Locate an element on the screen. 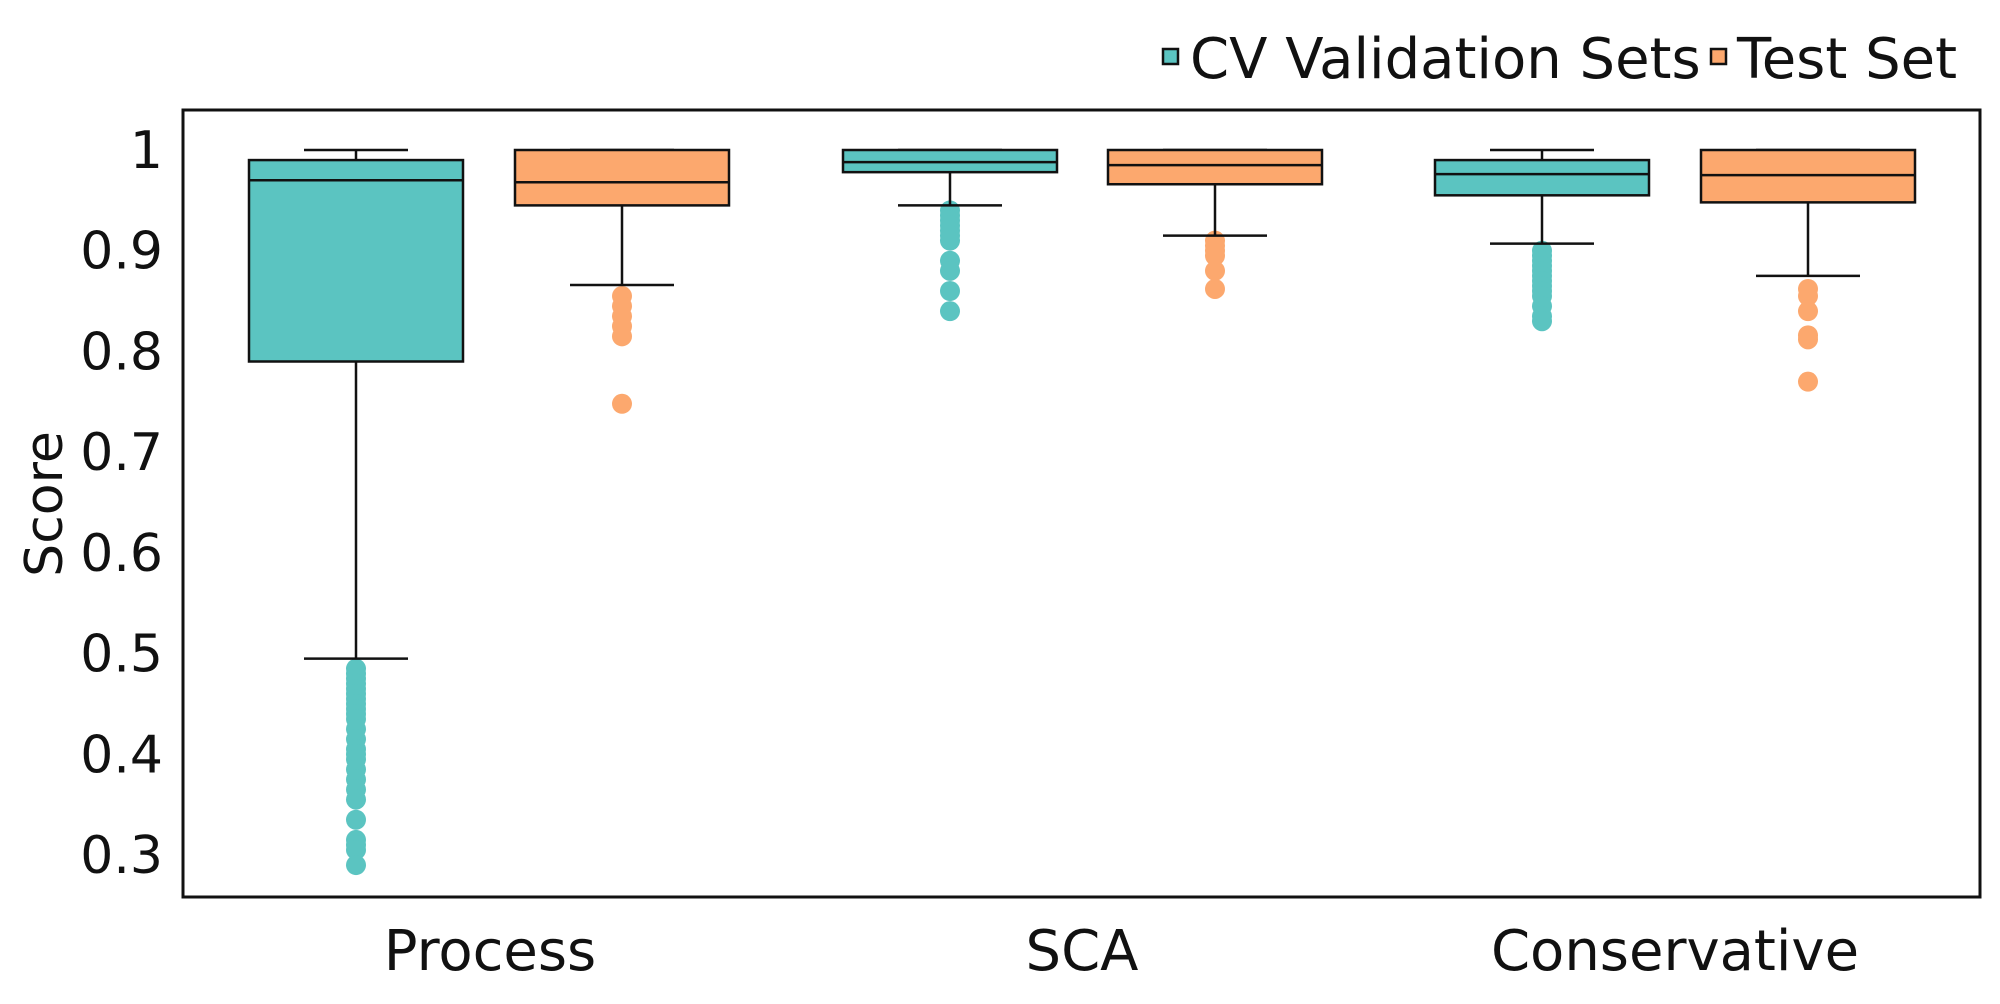  legend-label-cv-validation-sets: CV Validation Sets is located at coordinates (1445, 59).